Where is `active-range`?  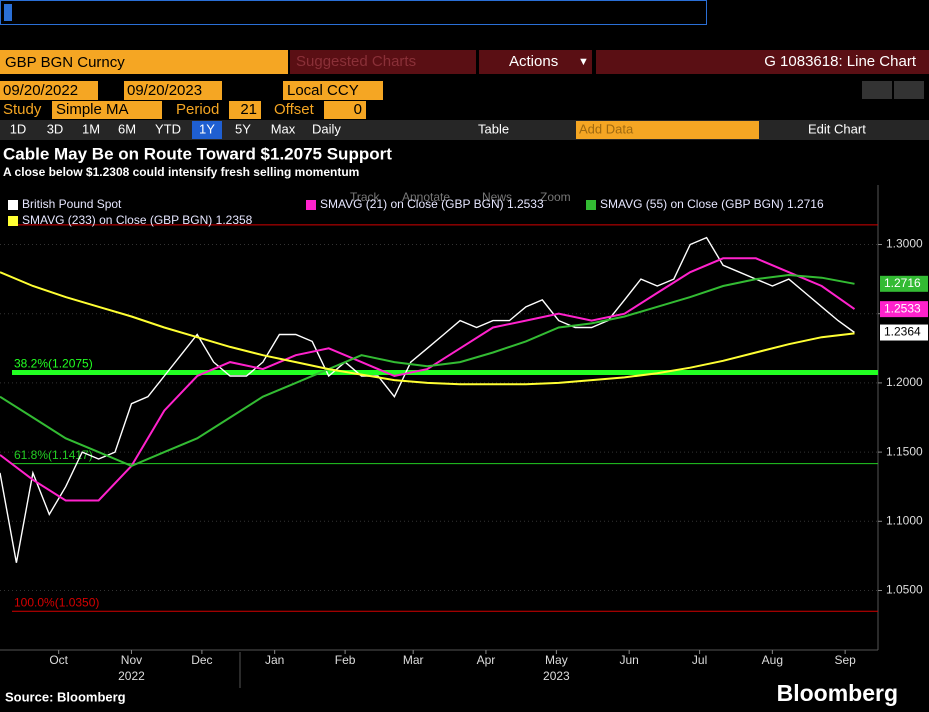 active-range is located at coordinates (207, 130).